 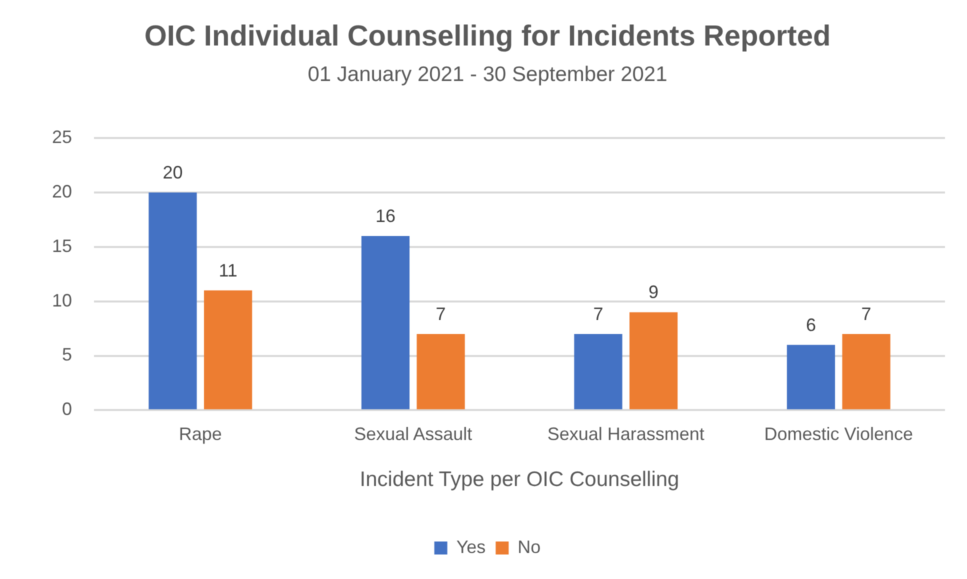 I want to click on y-tick-label: 5, so click(x=67, y=354).